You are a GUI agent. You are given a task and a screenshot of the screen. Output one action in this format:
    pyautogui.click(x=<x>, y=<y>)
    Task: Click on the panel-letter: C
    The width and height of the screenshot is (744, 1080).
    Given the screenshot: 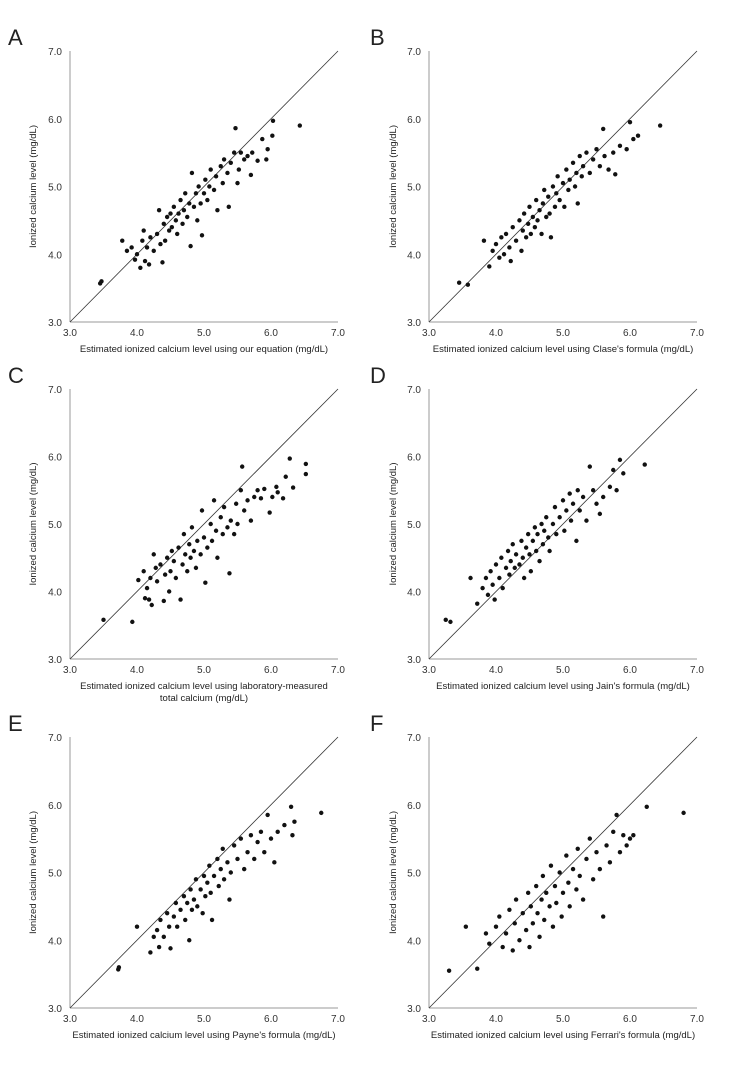 What is the action you would take?
    pyautogui.click(x=16, y=375)
    